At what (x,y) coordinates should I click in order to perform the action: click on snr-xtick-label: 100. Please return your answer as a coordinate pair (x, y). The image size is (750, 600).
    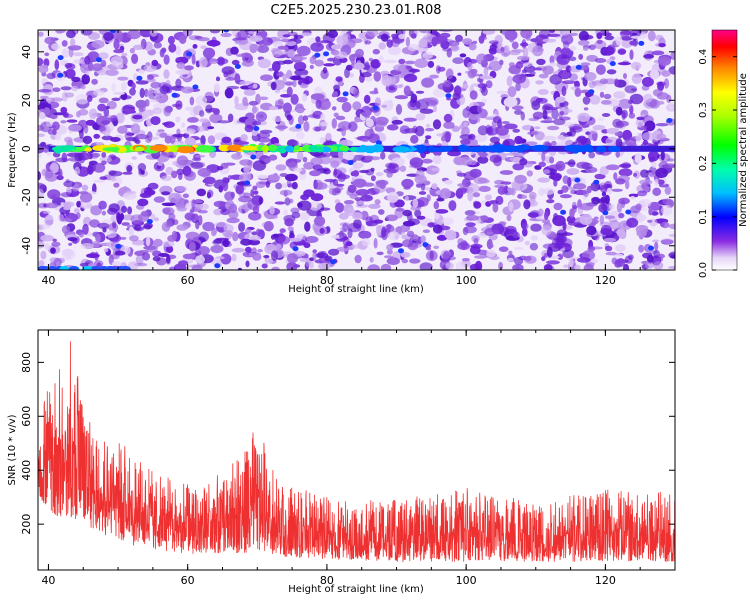
    Looking at the image, I should click on (466, 580).